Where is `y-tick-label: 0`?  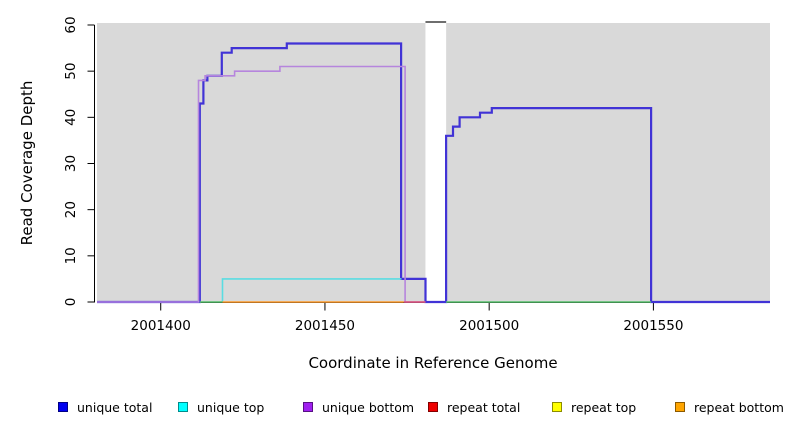 y-tick-label: 0 is located at coordinates (71, 302).